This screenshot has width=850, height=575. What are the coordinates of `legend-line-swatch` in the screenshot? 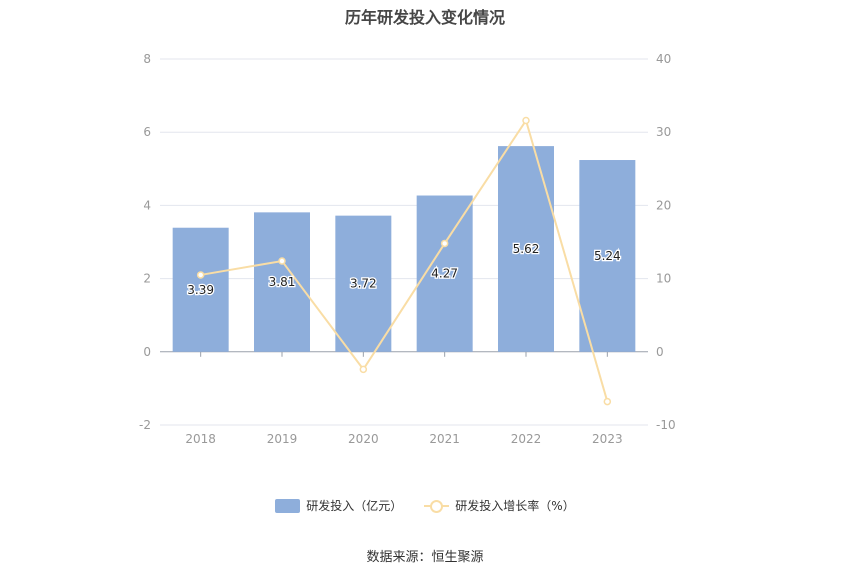 It's located at (437, 506).